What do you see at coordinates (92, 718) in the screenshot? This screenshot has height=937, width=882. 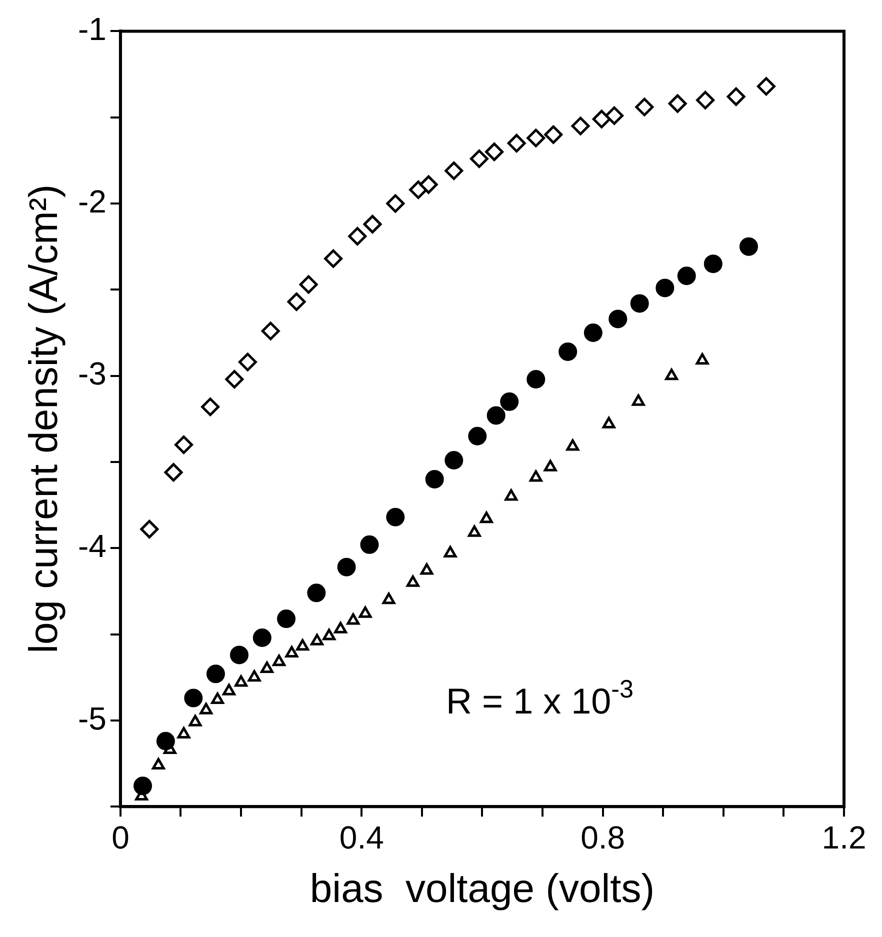 I see `y-tick-label: -5` at bounding box center [92, 718].